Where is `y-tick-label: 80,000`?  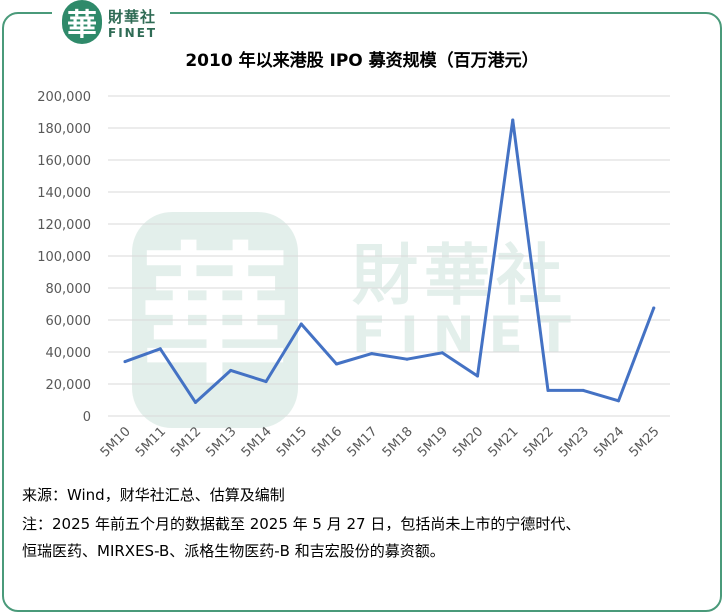
y-tick-label: 80,000 is located at coordinates (69, 289).